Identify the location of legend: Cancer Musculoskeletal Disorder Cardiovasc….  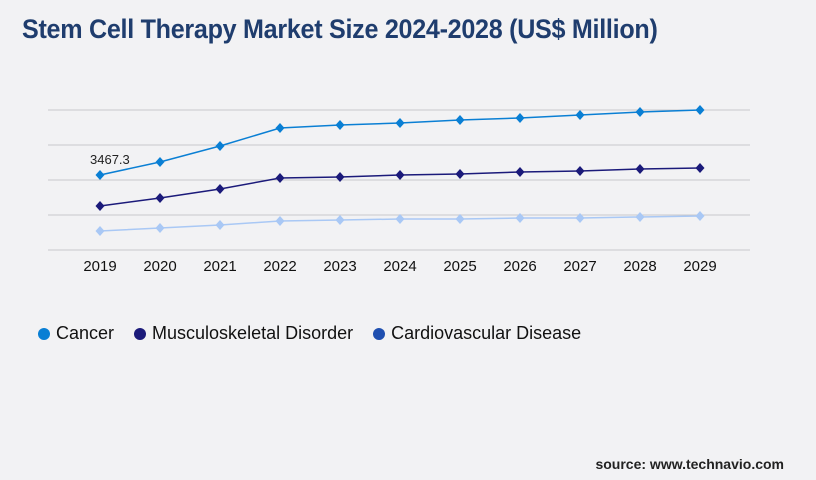
(309, 333).